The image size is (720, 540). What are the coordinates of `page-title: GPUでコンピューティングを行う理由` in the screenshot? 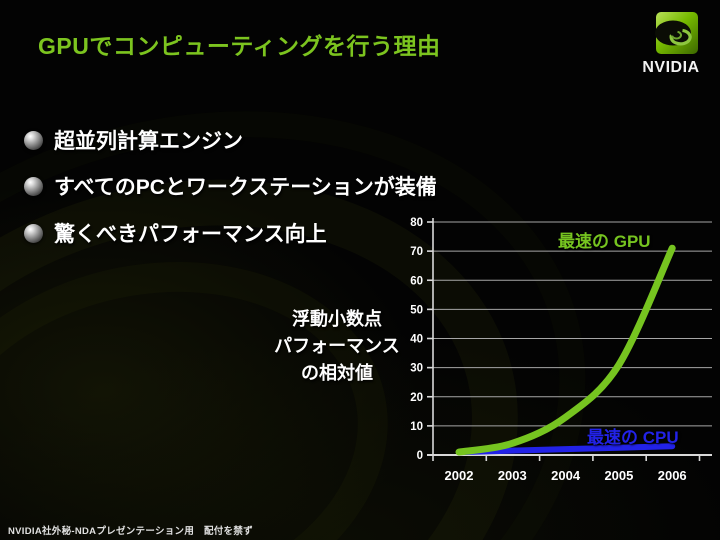 It's located at (239, 46).